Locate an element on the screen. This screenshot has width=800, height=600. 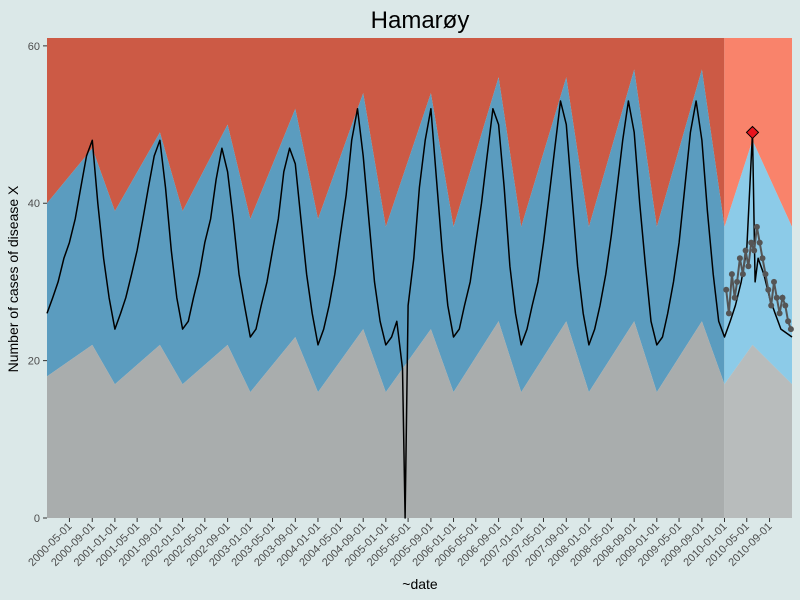
y-axis: 0 20 40 60 is located at coordinates (37, 283).